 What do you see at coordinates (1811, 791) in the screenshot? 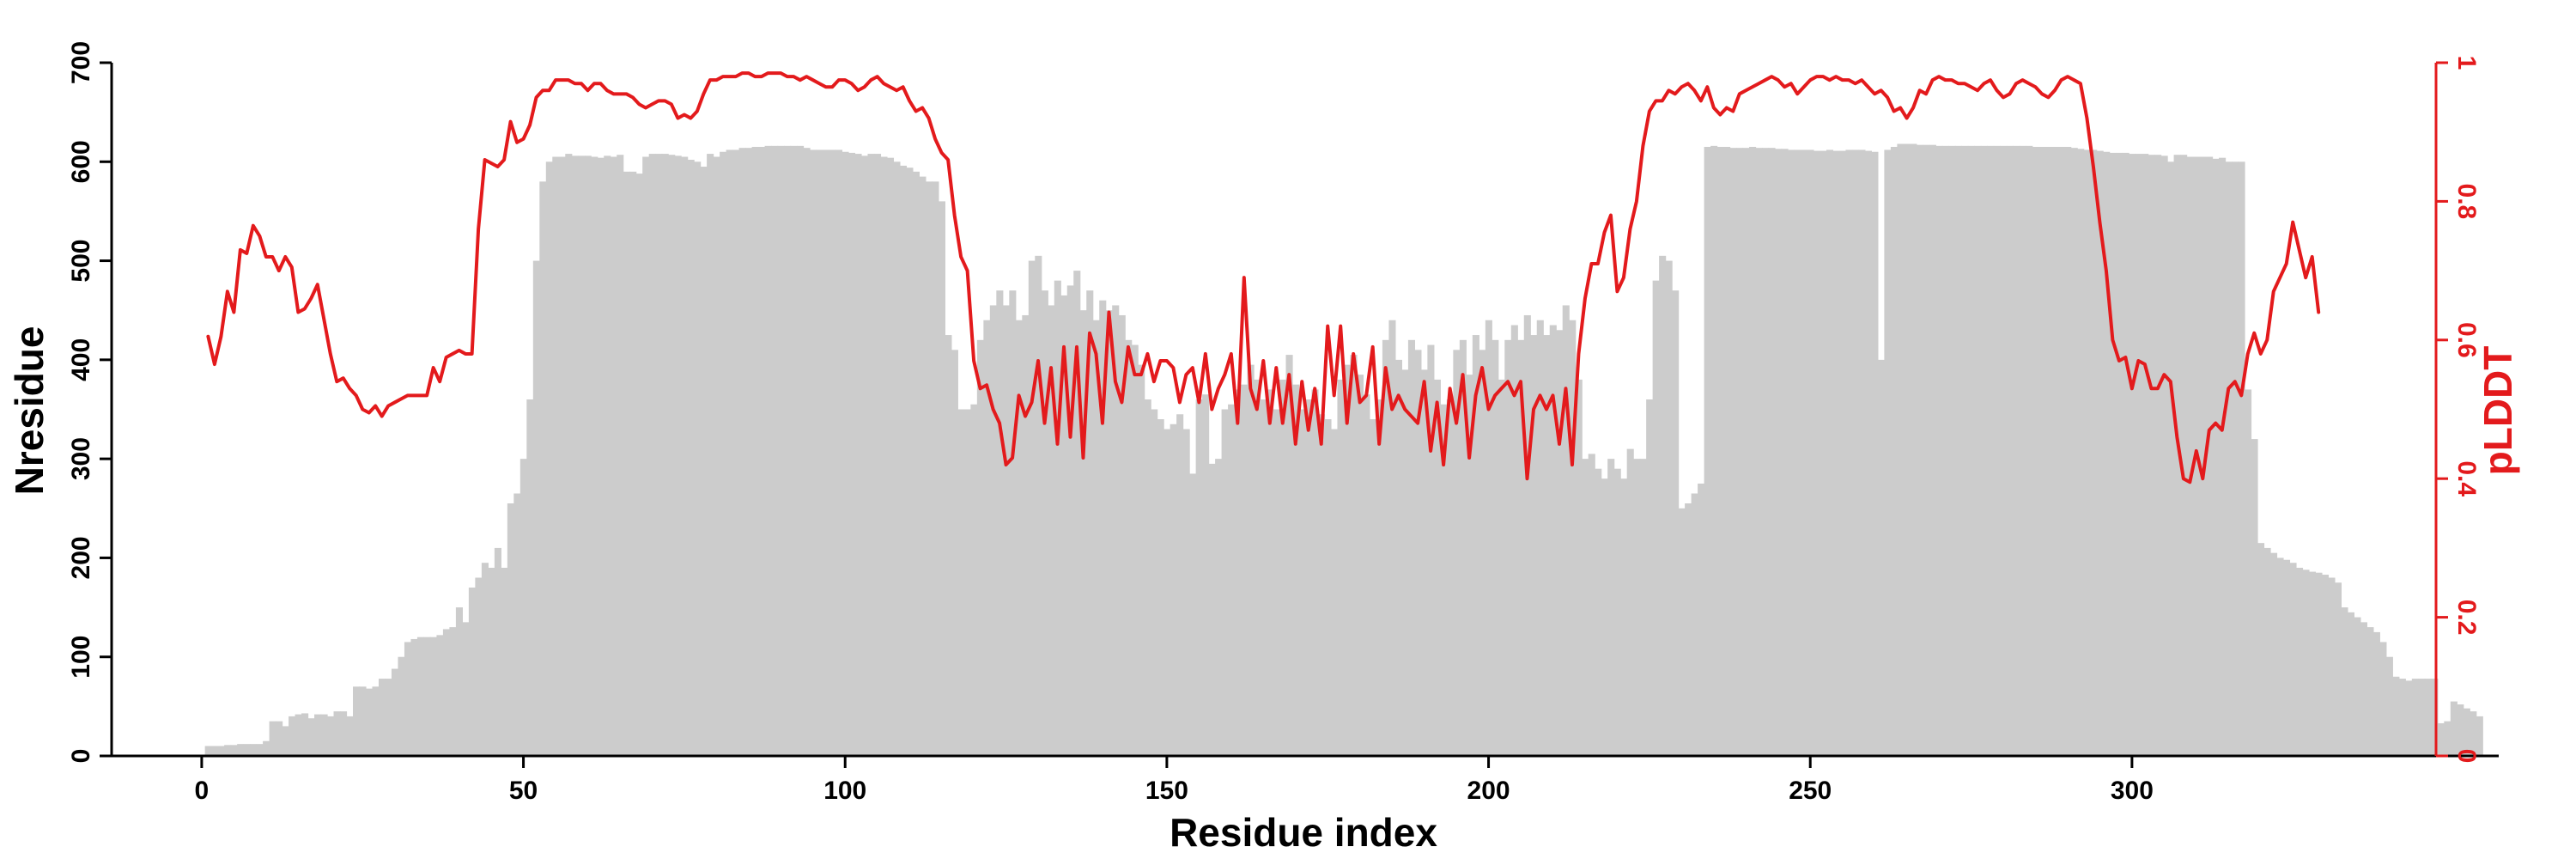
I see `x-tick-label-250: 250` at bounding box center [1811, 791].